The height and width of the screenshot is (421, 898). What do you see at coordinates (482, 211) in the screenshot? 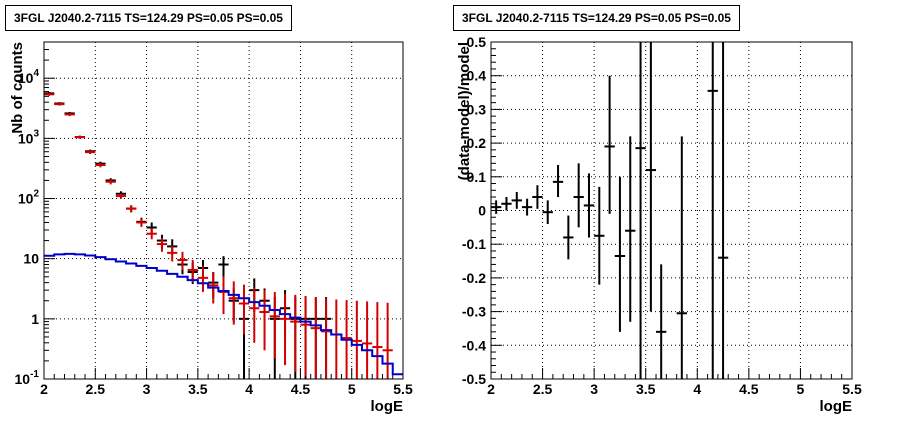
I see `y-tick-label: 0` at bounding box center [482, 211].